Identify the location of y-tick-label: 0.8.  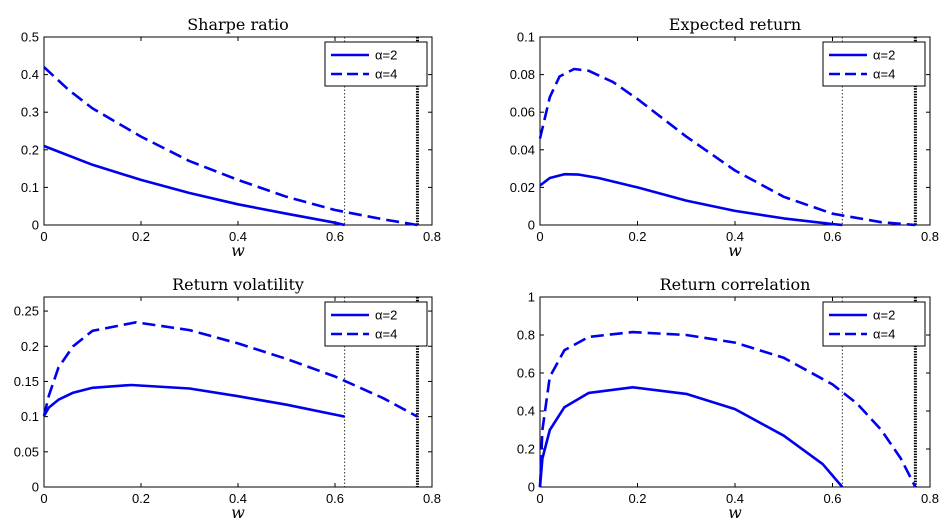
(526, 335).